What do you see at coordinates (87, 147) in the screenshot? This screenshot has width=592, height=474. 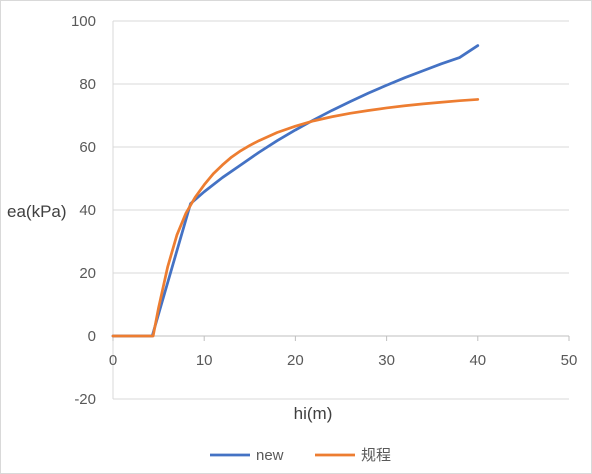 I see `y-tick-label: 60` at bounding box center [87, 147].